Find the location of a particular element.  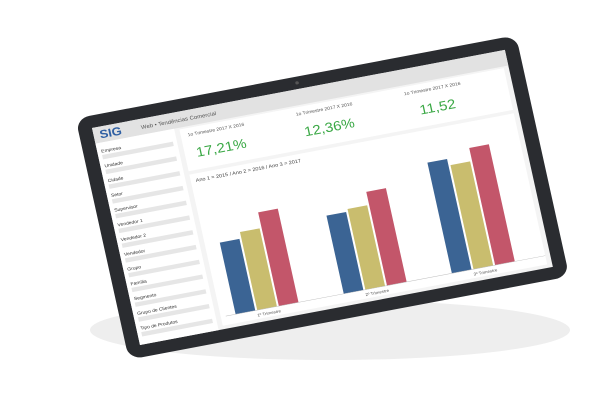

filter-label: Cidade is located at coordinates (115, 180).